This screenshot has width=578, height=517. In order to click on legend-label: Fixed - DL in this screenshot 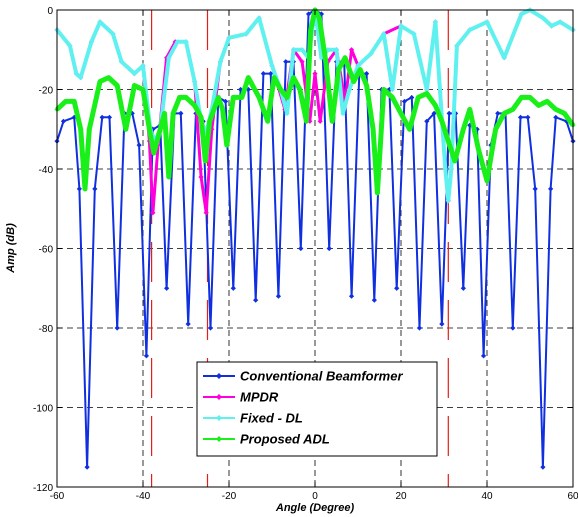, I will do `click(271, 418)`.